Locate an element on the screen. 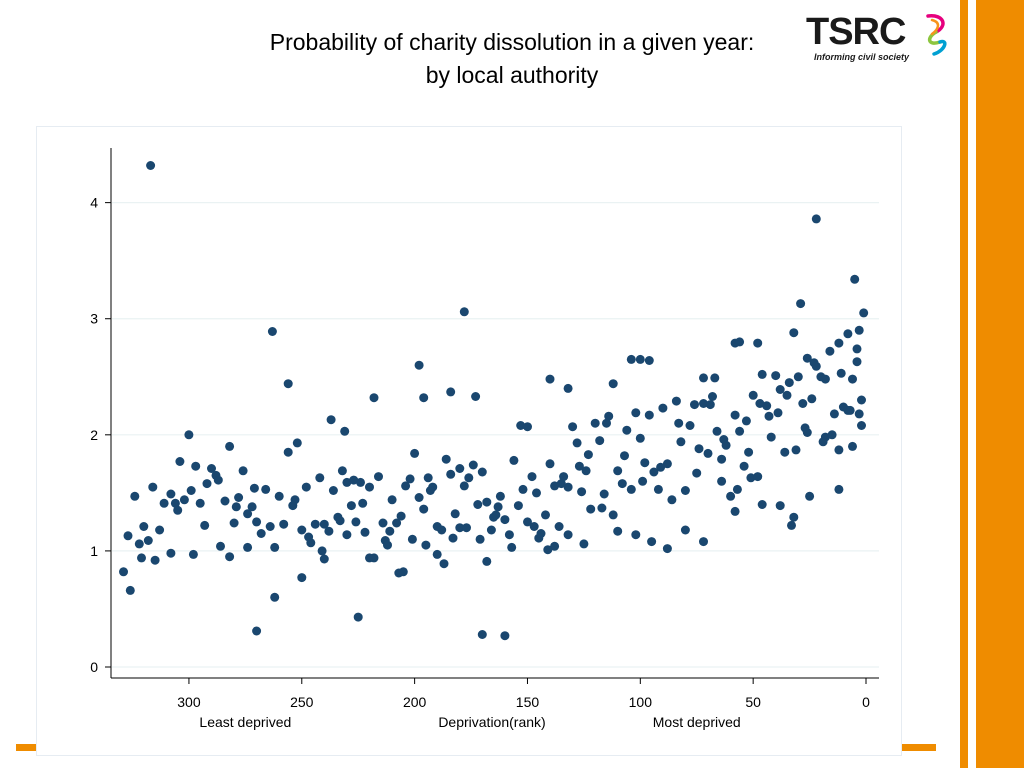 This screenshot has height=768, width=1024. logo-wordmark: TSRC is located at coordinates (856, 32).